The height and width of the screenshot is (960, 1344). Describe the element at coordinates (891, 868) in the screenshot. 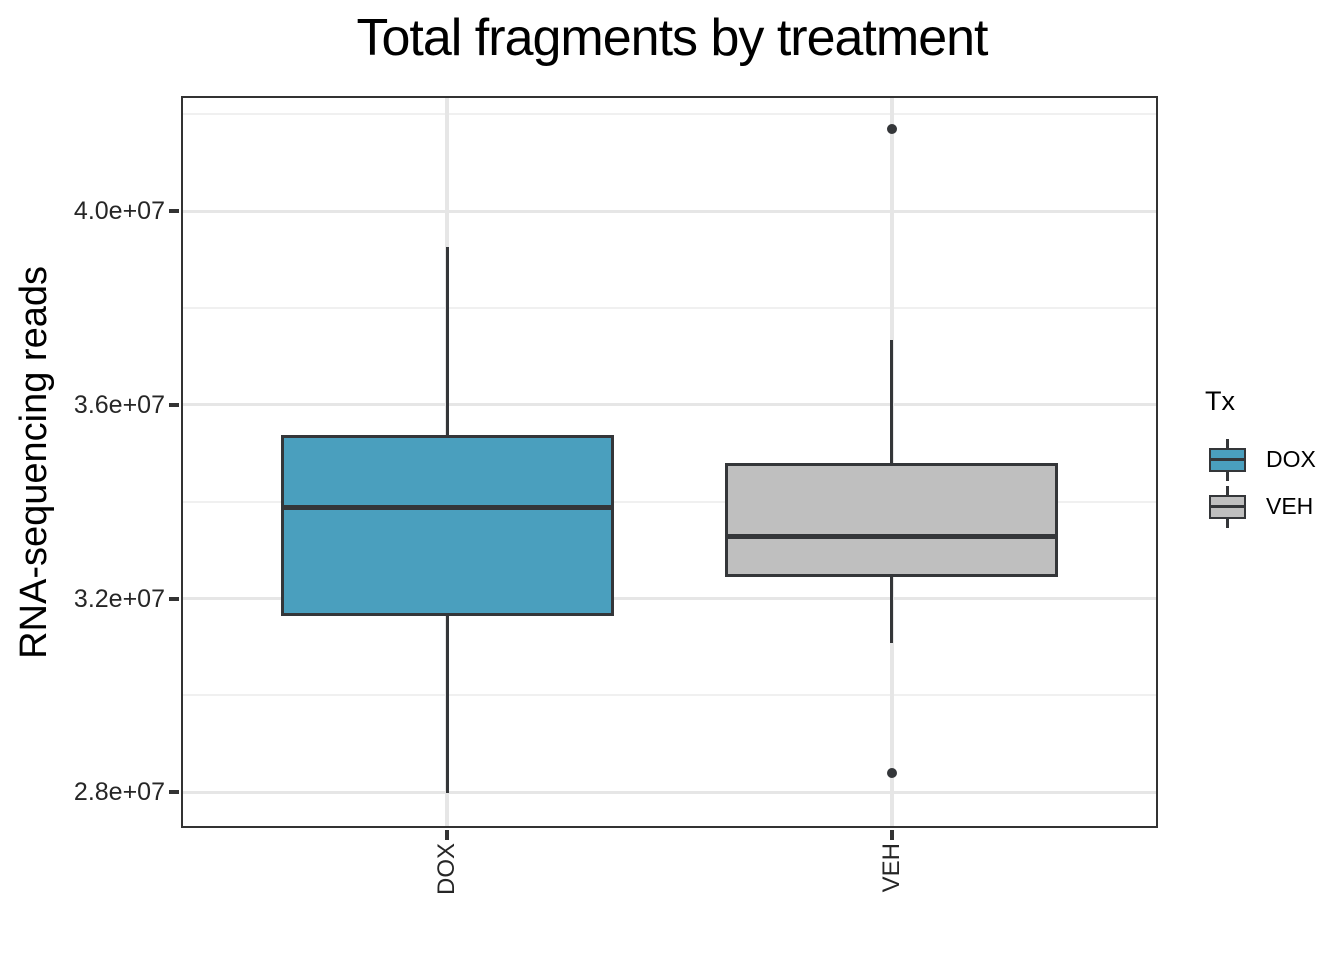

I see `x-tick-label-text: VEH` at that location.